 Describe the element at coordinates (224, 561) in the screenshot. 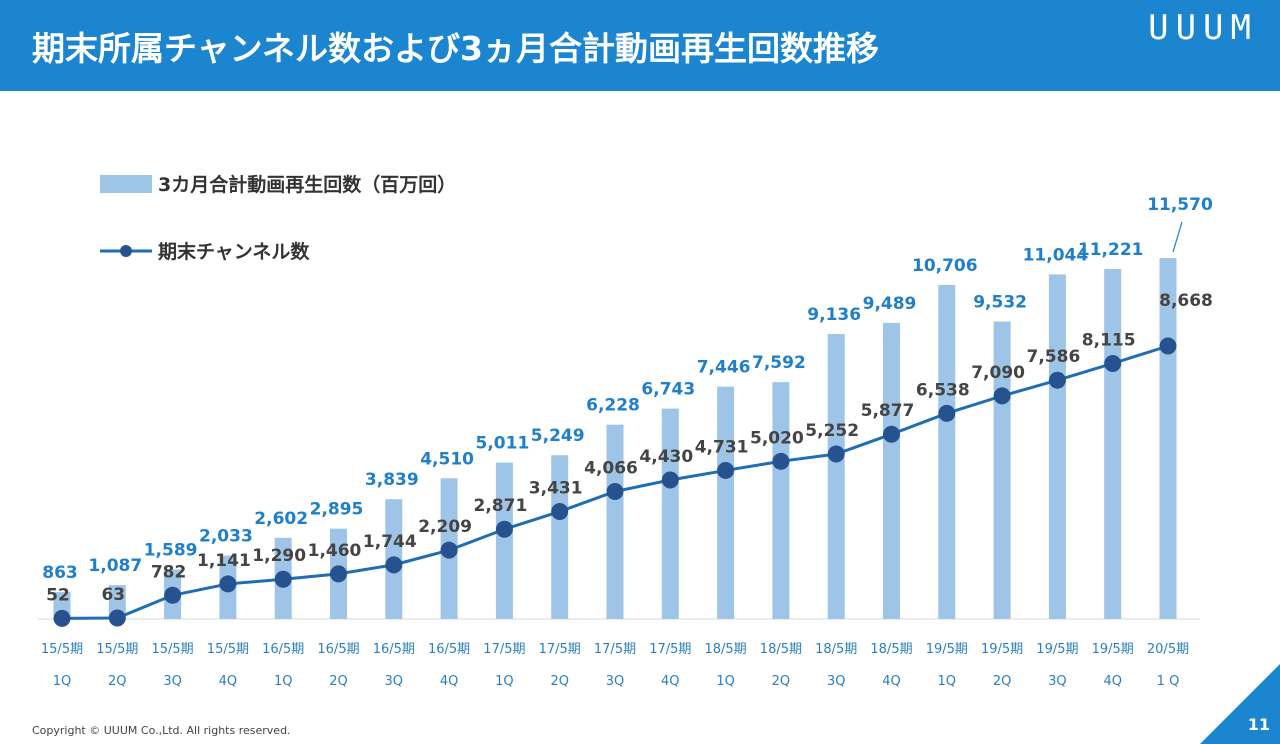

I see `line-value-label: 1,141` at that location.